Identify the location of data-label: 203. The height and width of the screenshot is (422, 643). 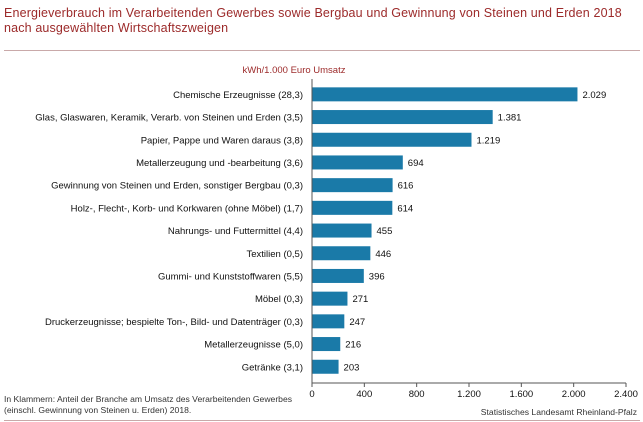
(352, 367).